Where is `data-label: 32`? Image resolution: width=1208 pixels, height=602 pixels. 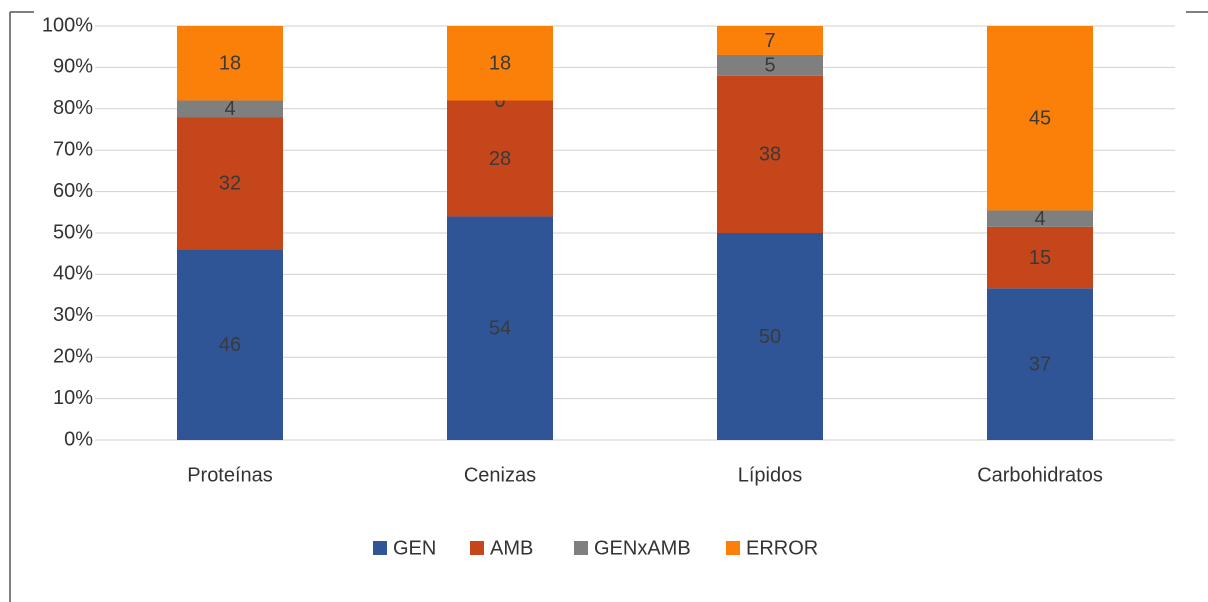 data-label: 32 is located at coordinates (230, 184).